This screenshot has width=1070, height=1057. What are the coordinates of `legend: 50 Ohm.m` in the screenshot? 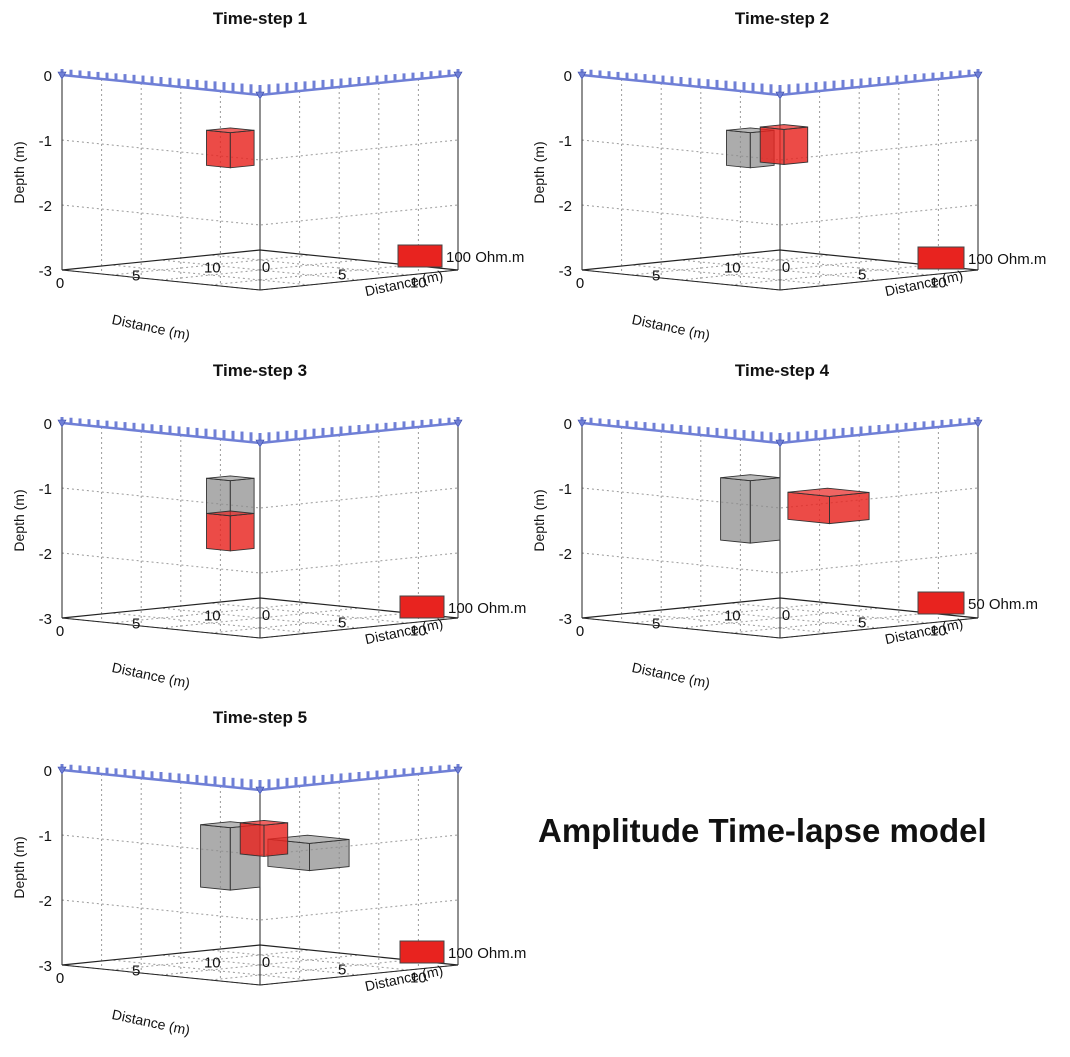 It's located at (977, 603).